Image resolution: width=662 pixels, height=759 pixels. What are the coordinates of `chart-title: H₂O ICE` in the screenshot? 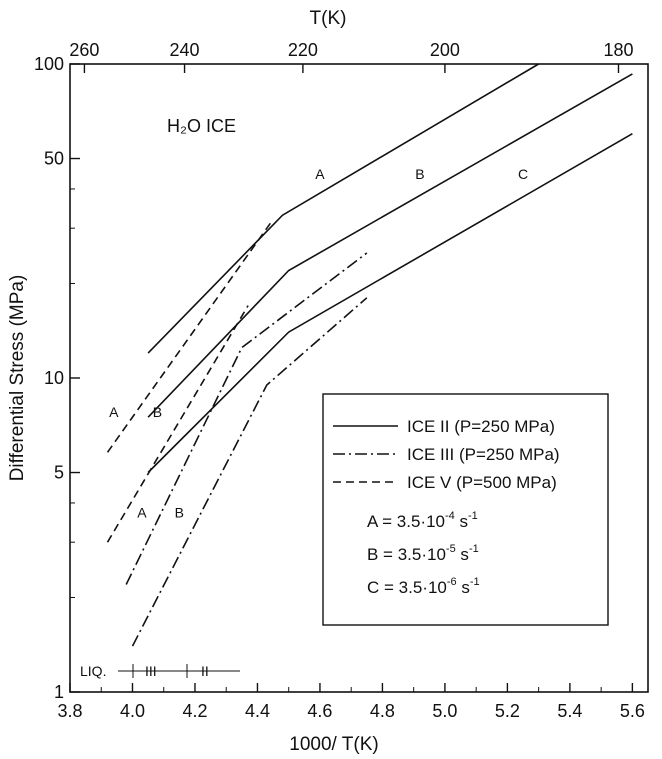 It's located at (201, 126).